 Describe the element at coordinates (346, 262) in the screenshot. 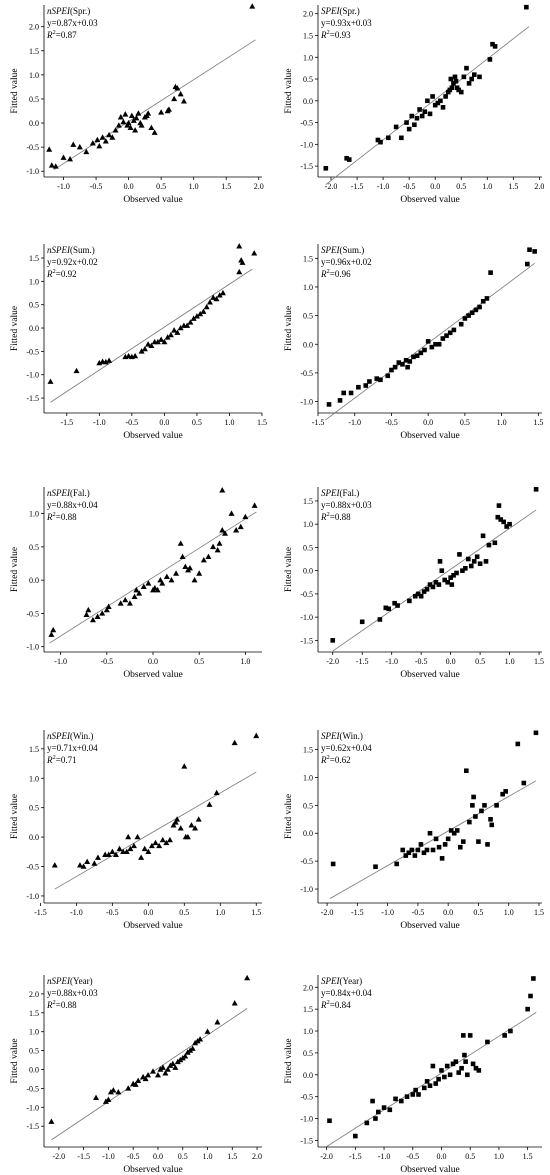

I see `regression-equation: y=0.96x+0.02` at that location.